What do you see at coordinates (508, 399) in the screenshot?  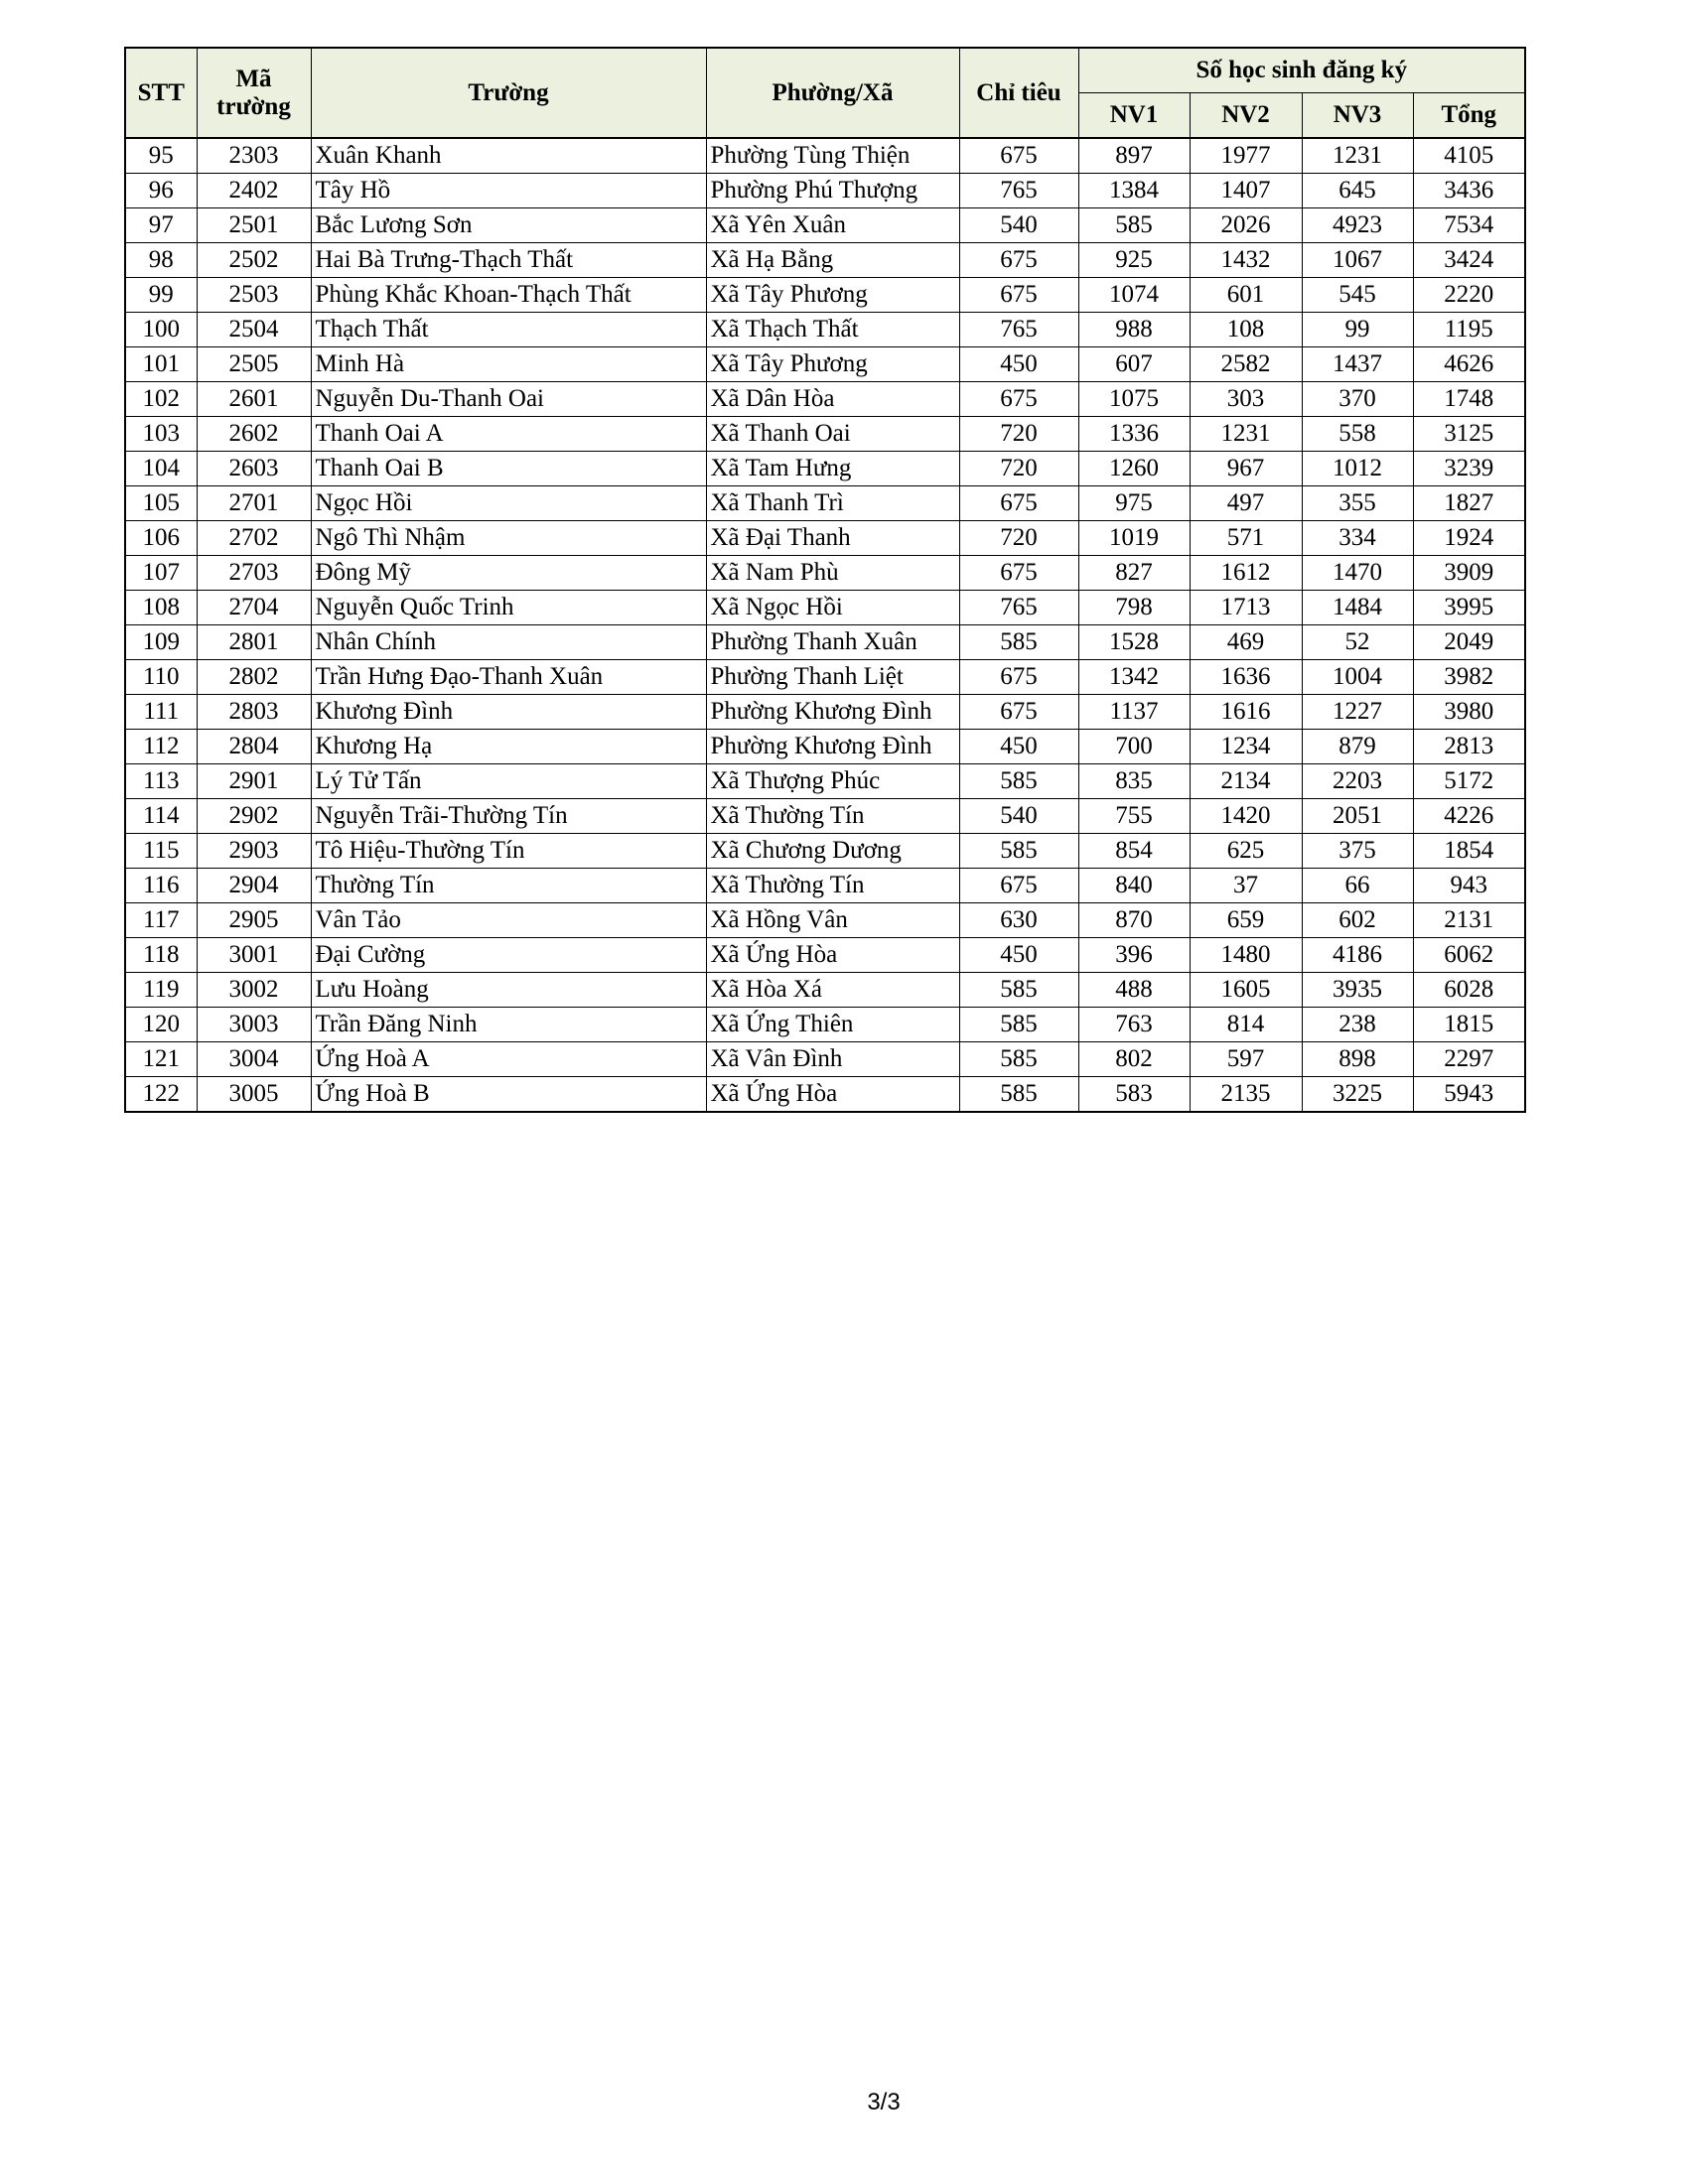 I see `cell-truong: Nguyễn Du-Thanh Oai` at bounding box center [508, 399].